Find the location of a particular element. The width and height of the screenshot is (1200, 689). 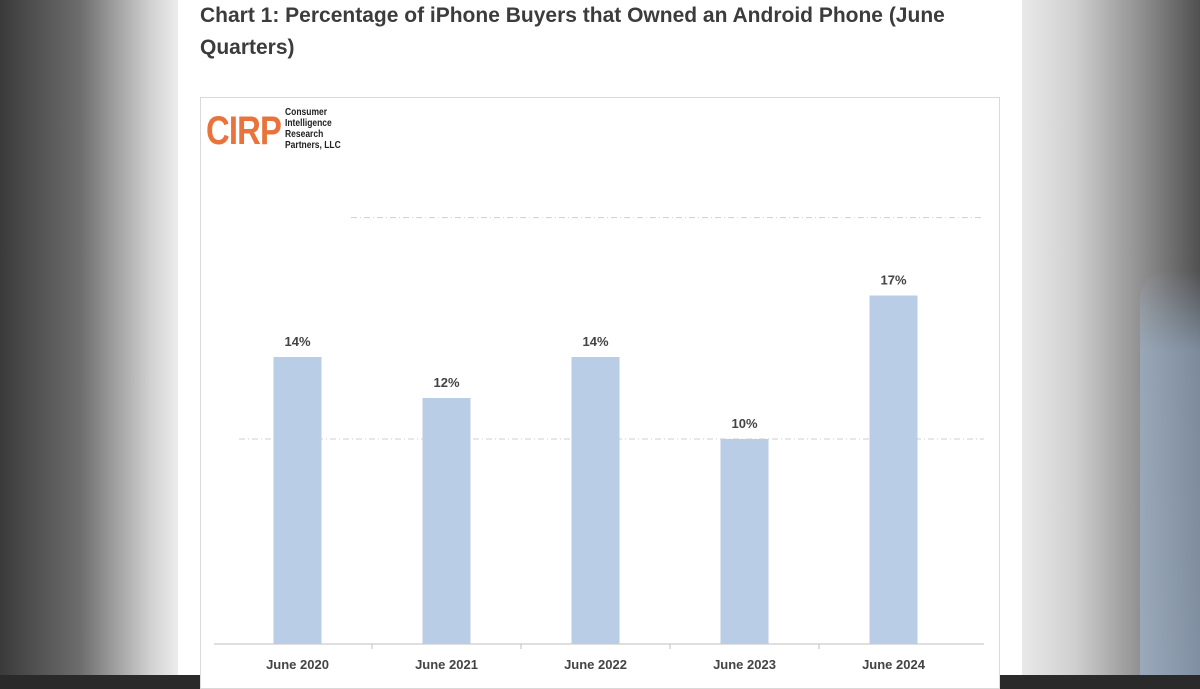

logo-mark: CIRP is located at coordinates (244, 131).